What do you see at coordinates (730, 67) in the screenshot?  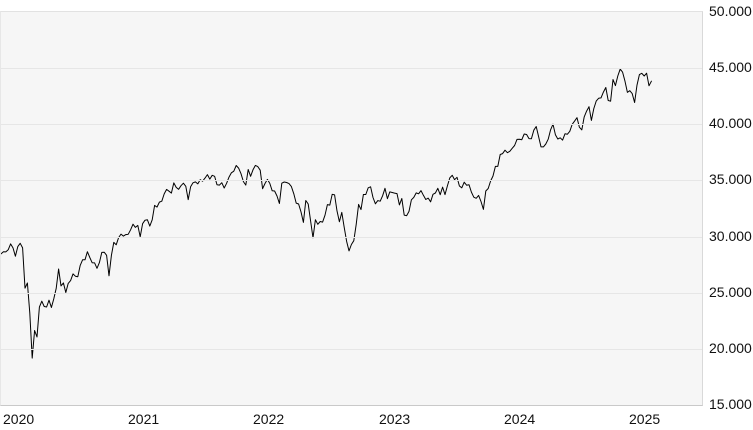 I see `y-axis-label: 45.000` at bounding box center [730, 67].